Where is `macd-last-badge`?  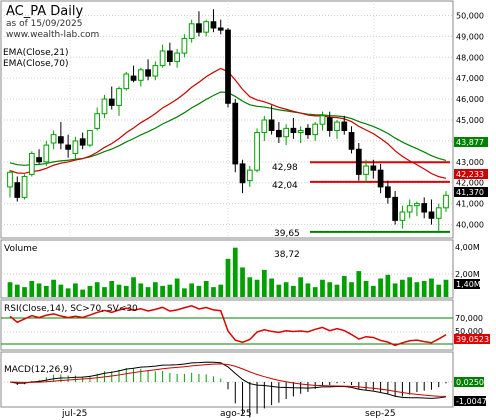
macd-last-badge is located at coordinates (470, 401).